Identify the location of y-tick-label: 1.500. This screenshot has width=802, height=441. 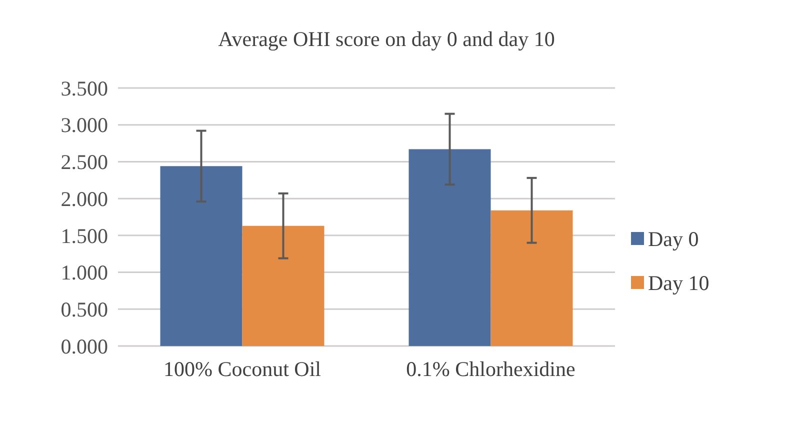
(84, 236).